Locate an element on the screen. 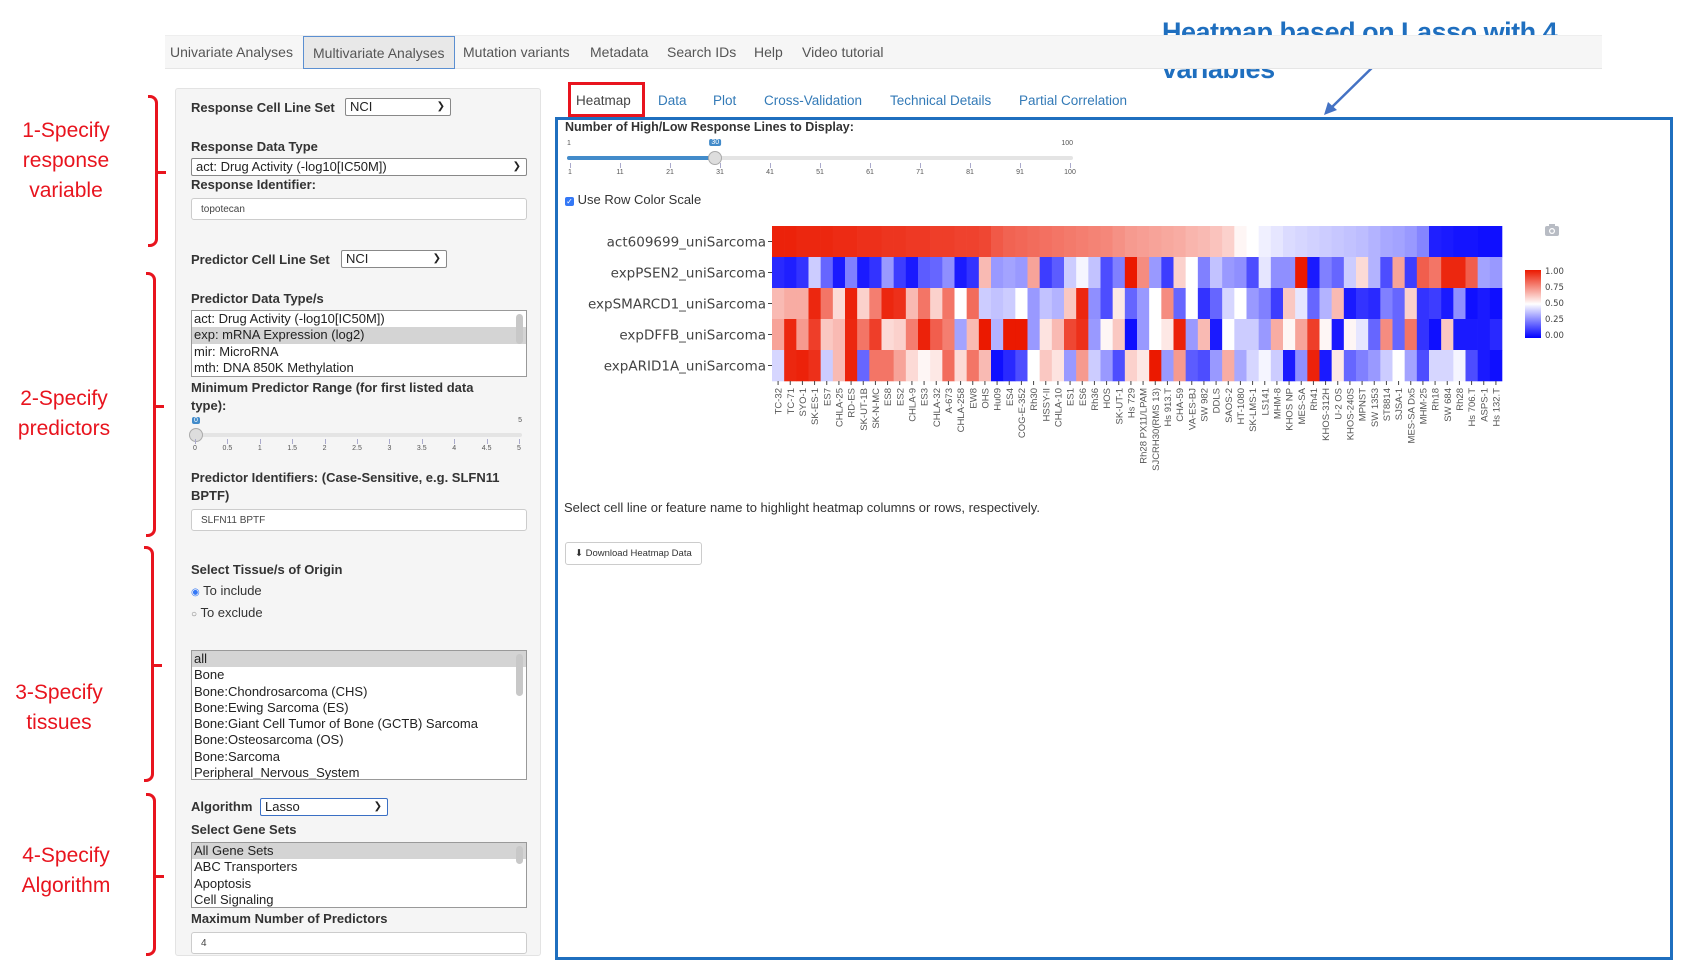  heatmap-column-label: CHA-59 is located at coordinates (1180, 405).